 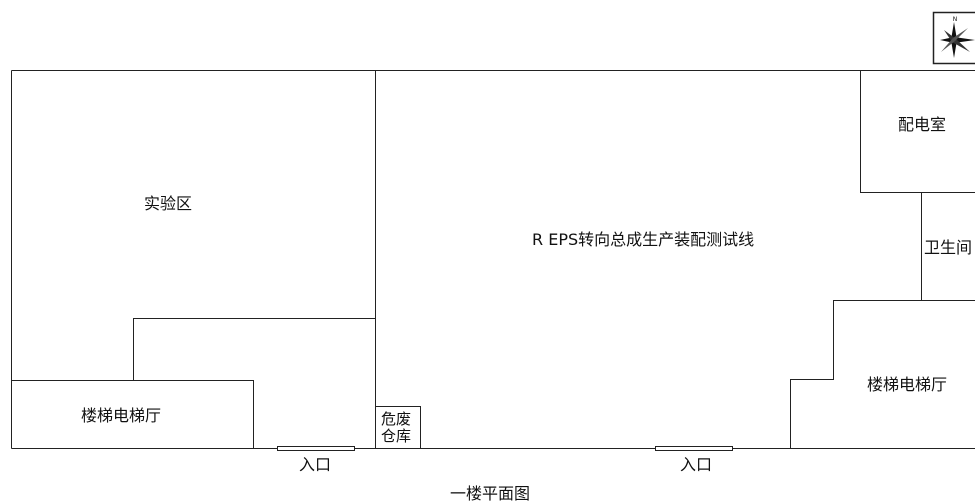 I want to click on entrance-label-left: 入口, so click(x=315, y=465).